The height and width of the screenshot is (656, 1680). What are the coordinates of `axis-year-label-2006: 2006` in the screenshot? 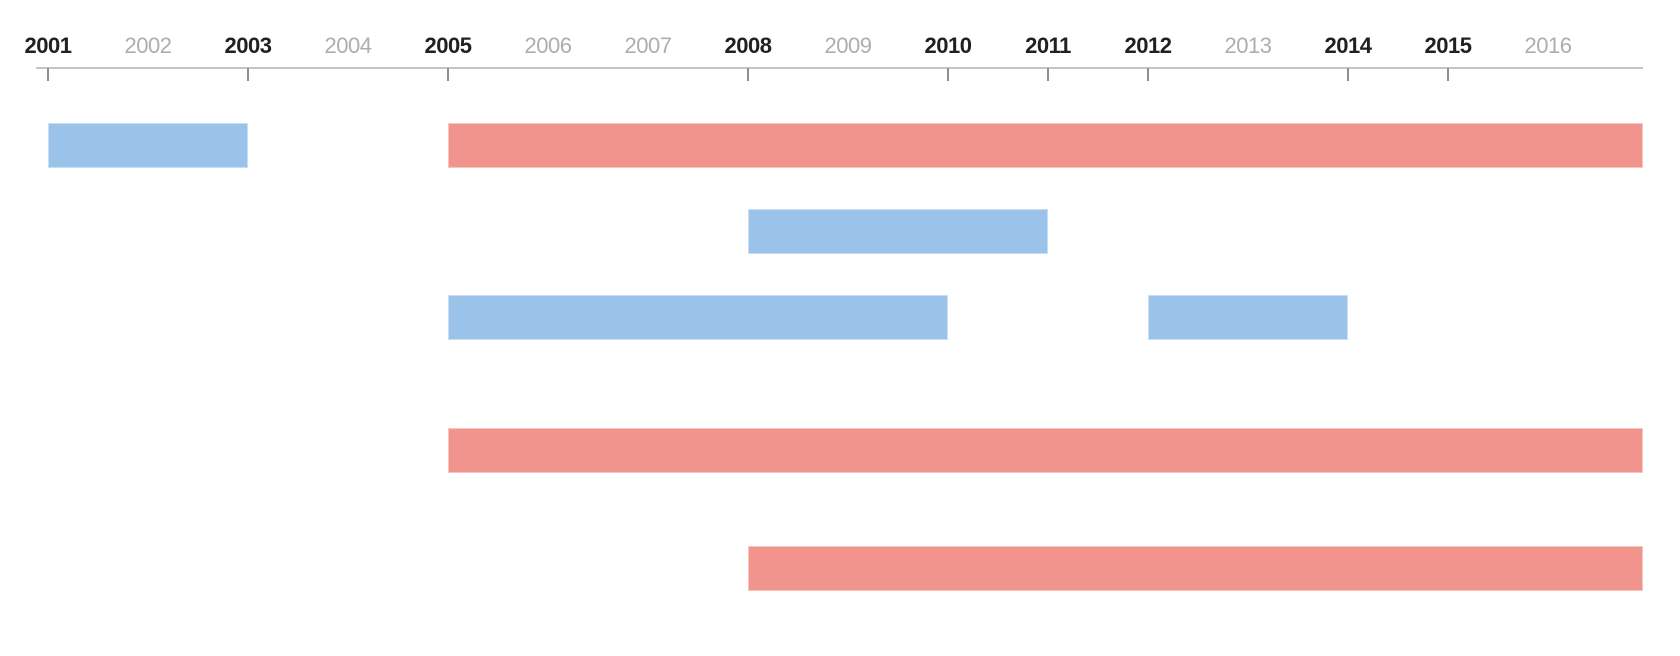 It's located at (548, 45).